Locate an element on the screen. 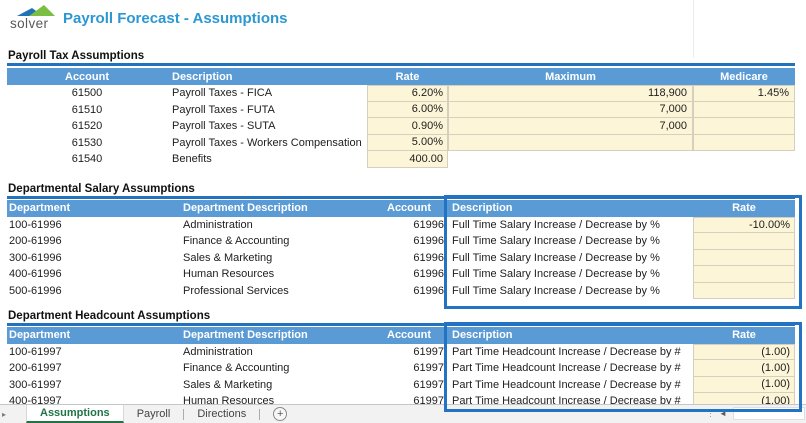 This screenshot has height=423, width=806. scrollbar-track is located at coordinates (768, 413).